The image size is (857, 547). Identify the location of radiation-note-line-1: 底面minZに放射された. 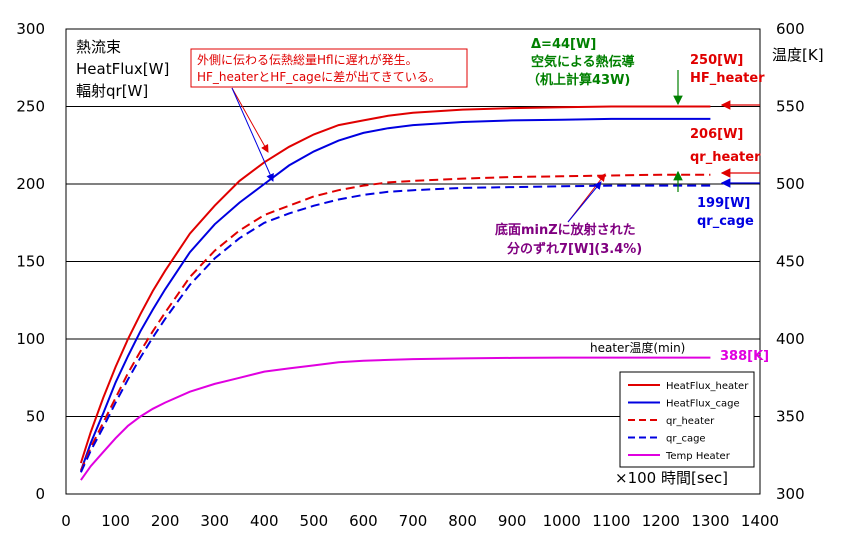
(565, 230).